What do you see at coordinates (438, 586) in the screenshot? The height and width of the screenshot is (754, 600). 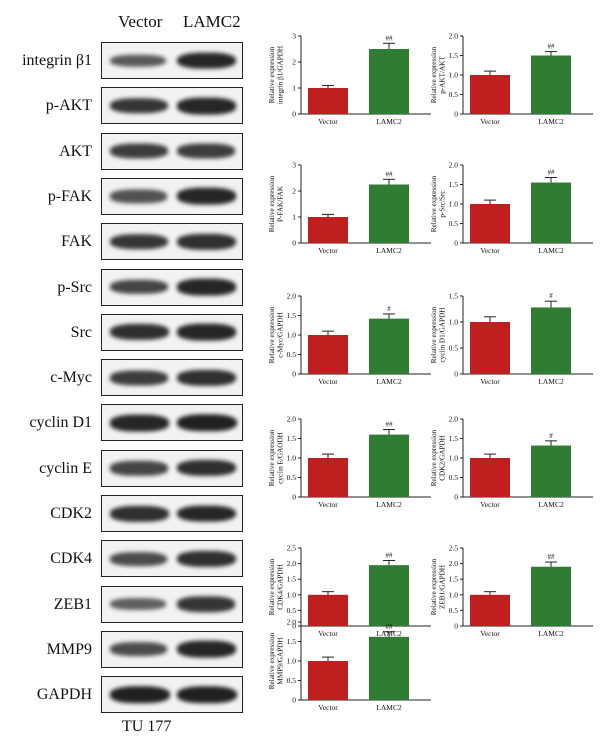 I see `chart-9-y-axis-label: Relative expressionZEB1/GAPDH` at bounding box center [438, 586].